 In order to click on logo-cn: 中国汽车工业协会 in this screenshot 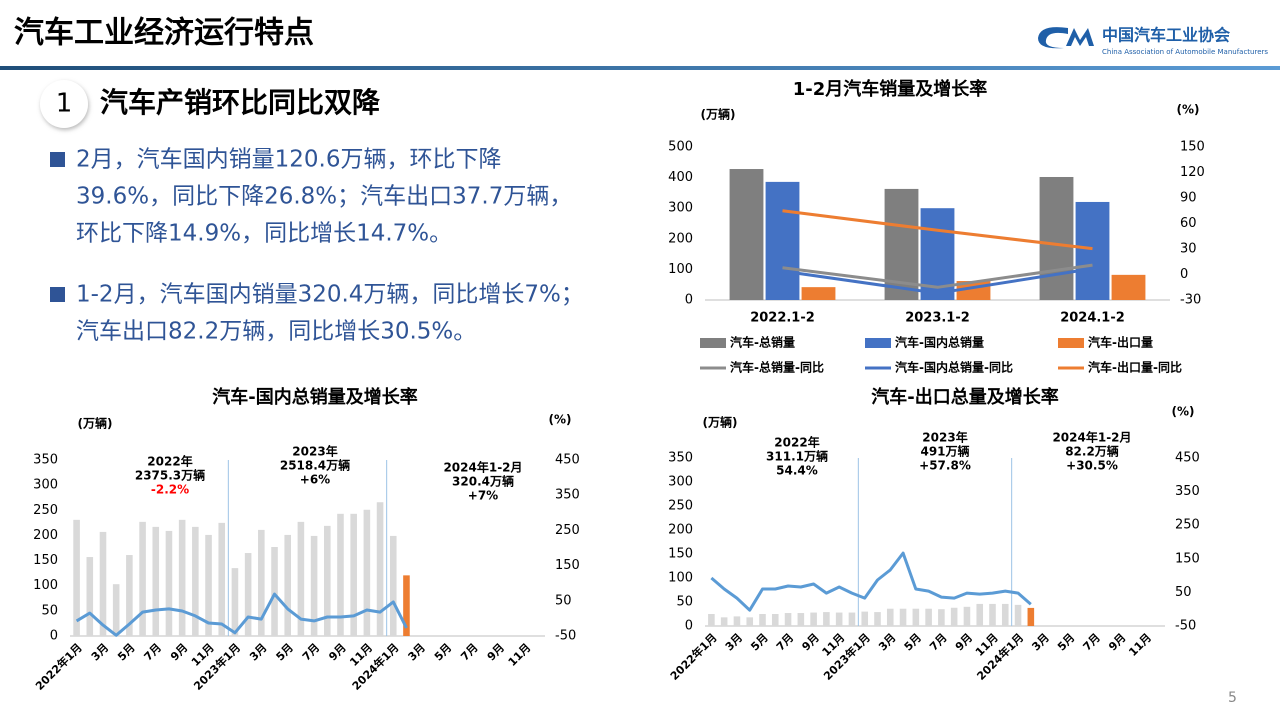, I will do `click(1166, 35)`.